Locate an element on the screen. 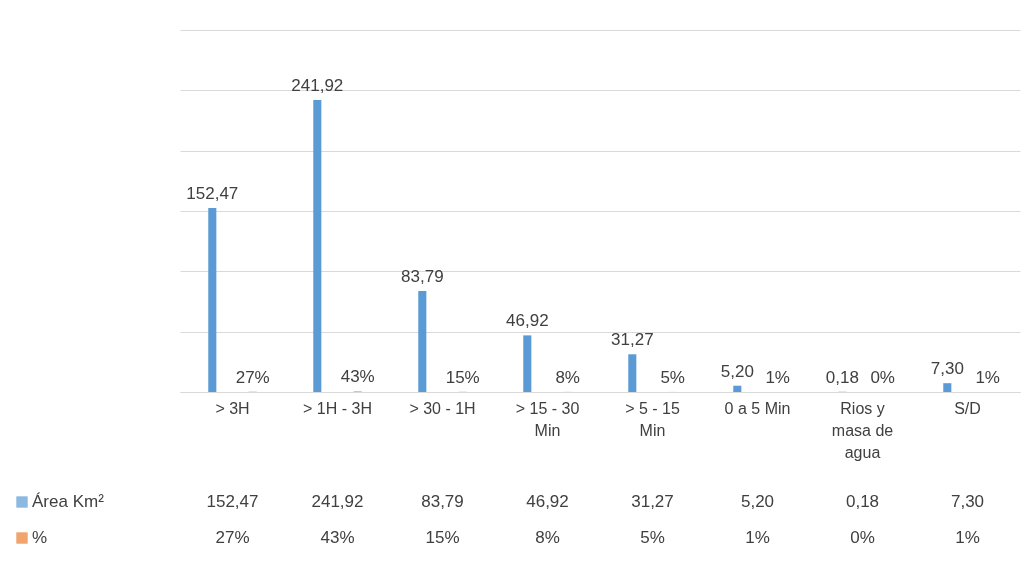  x-tick-label: > 3H is located at coordinates (232, 408).